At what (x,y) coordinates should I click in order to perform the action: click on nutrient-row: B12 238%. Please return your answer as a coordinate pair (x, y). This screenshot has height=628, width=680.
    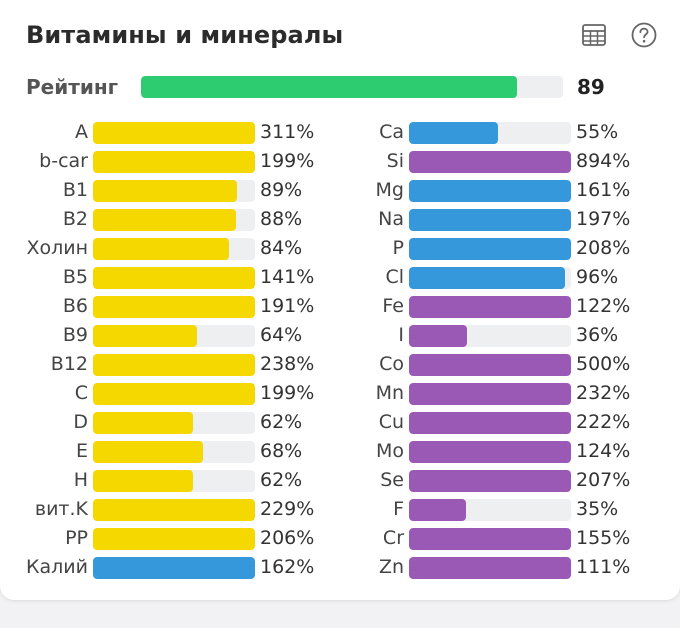
    Looking at the image, I should click on (160, 366).